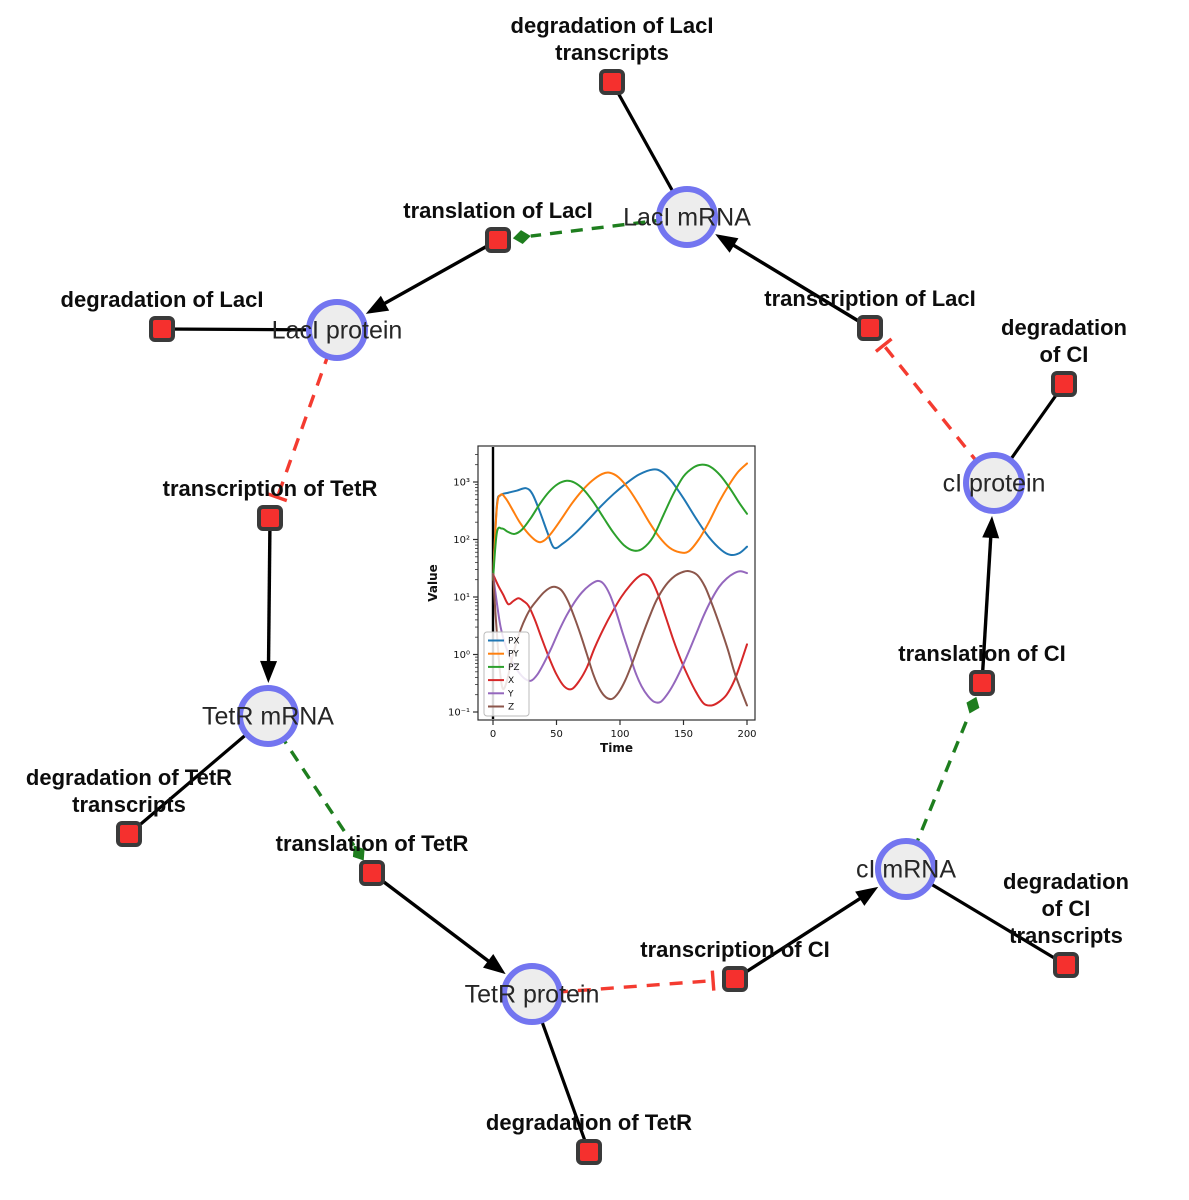 The image size is (1189, 1200). What do you see at coordinates (129, 834) in the screenshot?
I see `reaction-node-deg_TetR_tx` at bounding box center [129, 834].